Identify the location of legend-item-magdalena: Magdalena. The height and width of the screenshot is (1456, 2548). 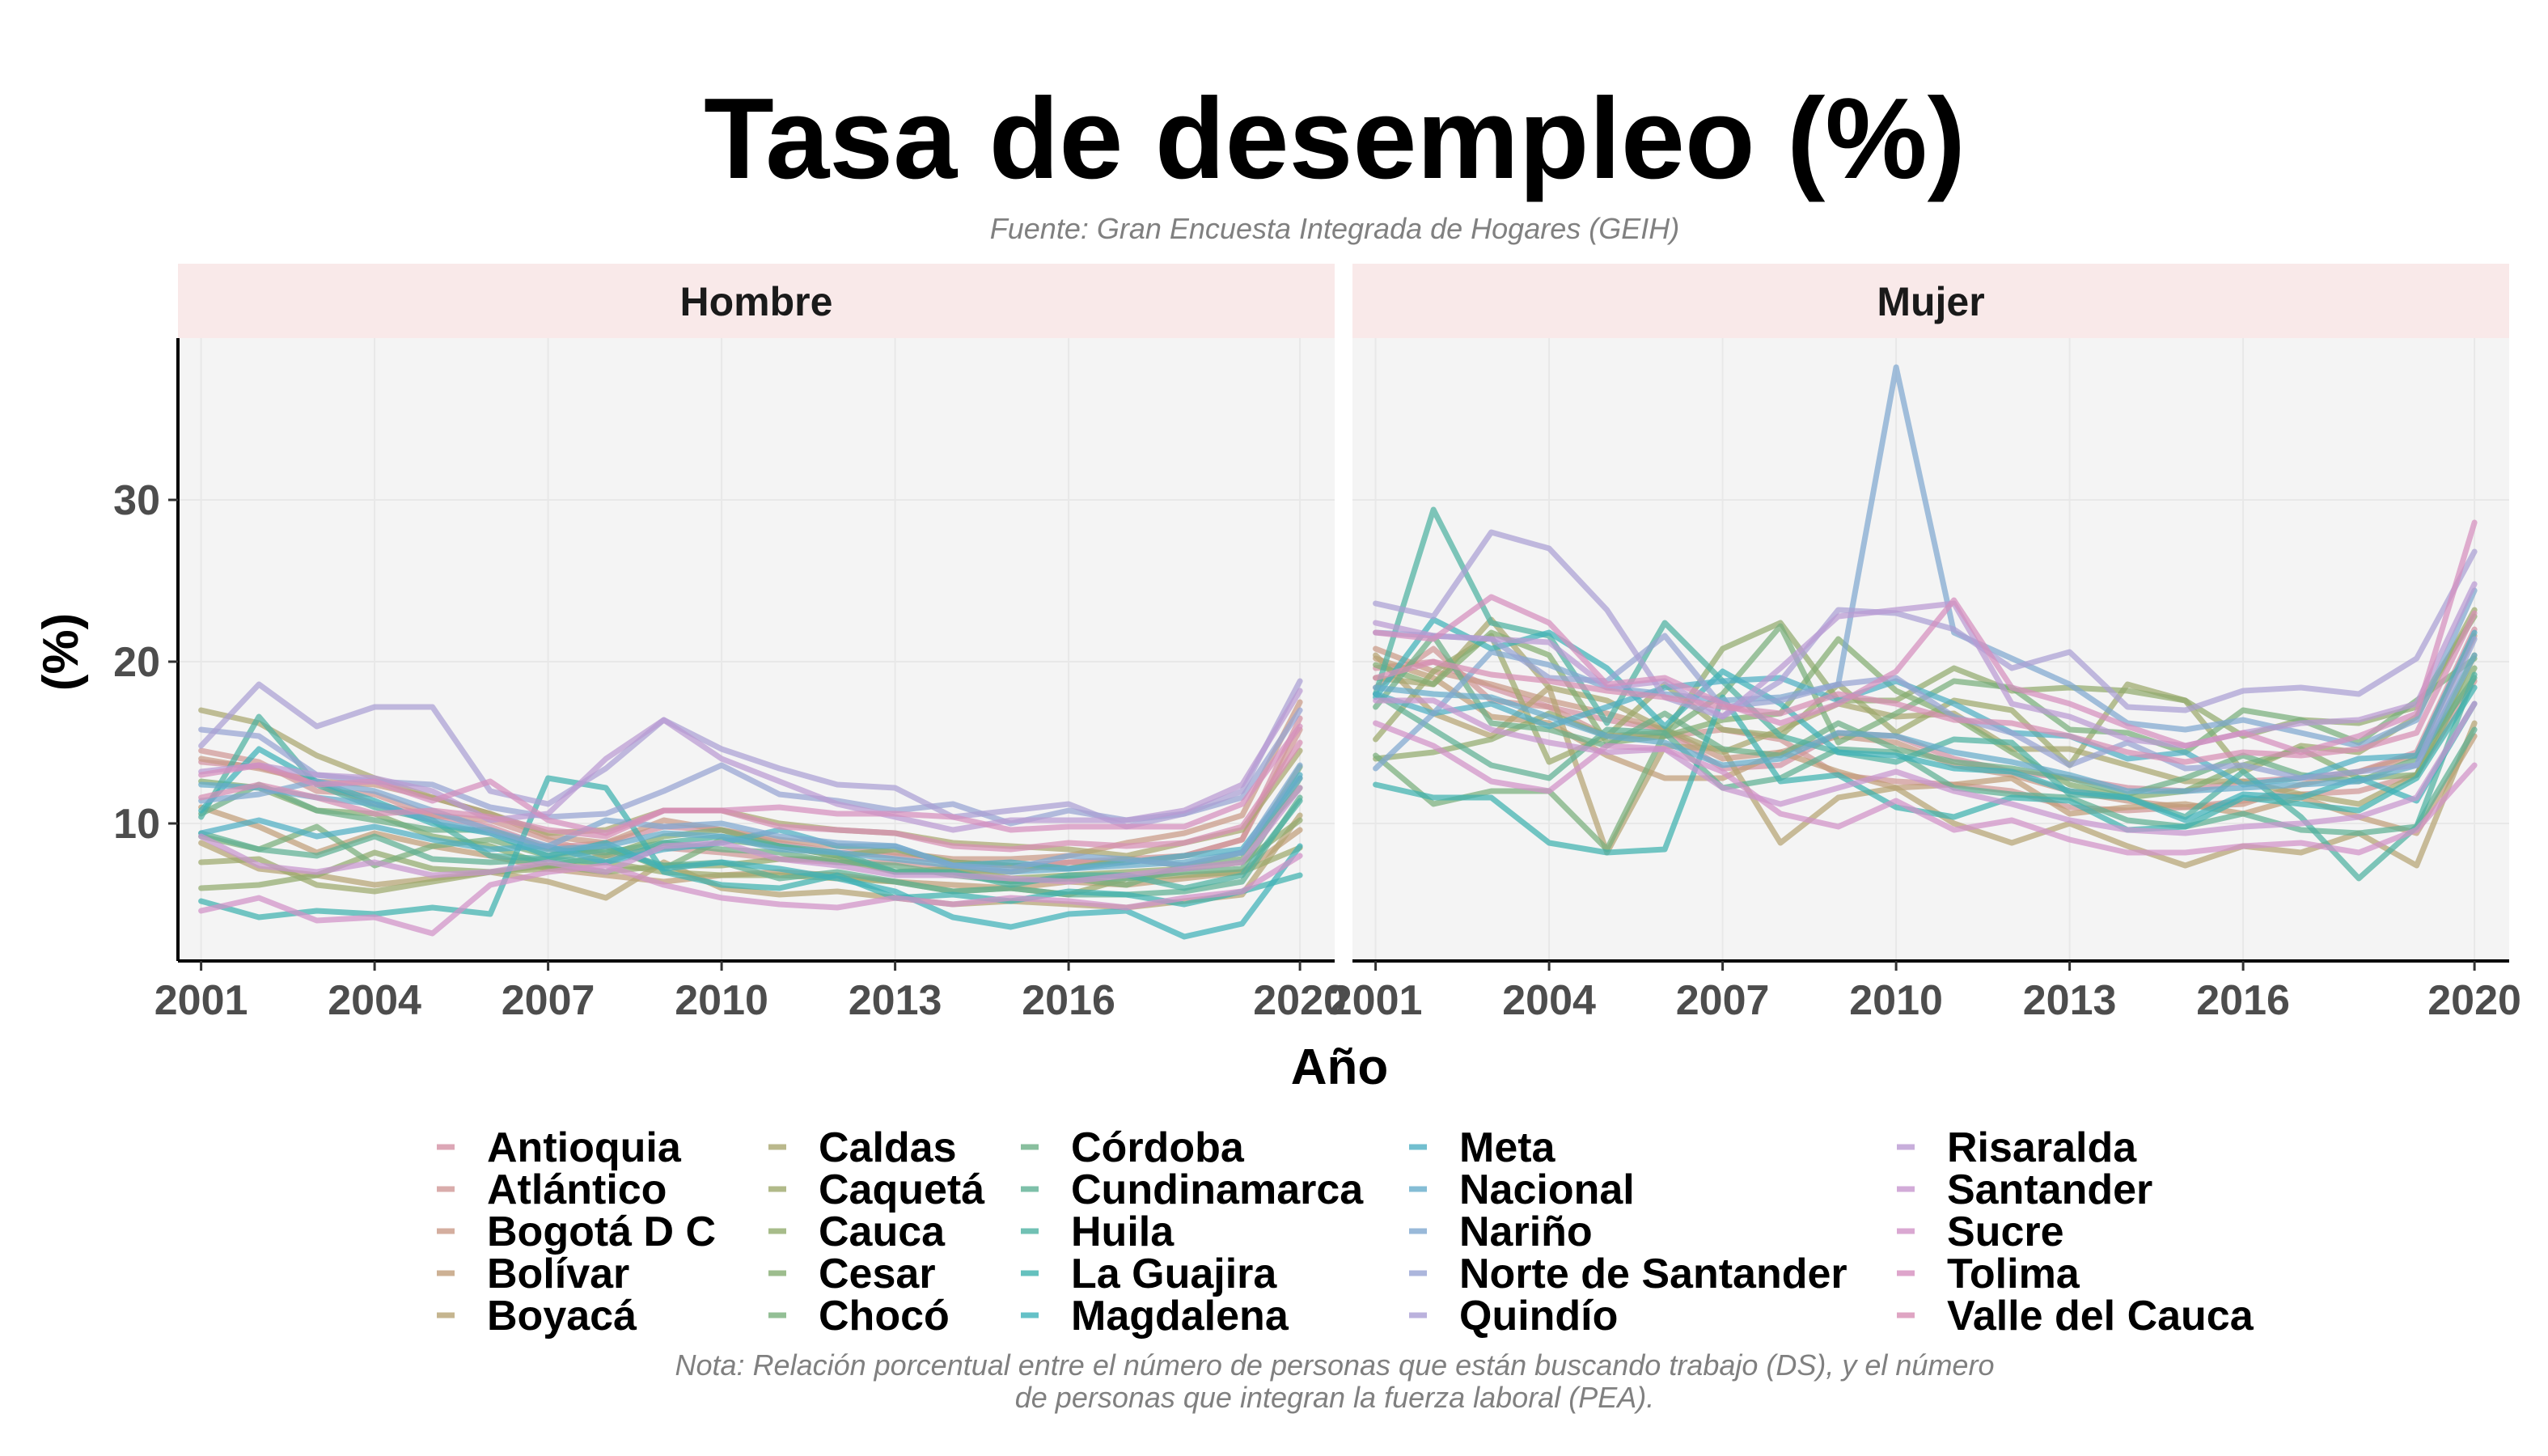
(1155, 1316).